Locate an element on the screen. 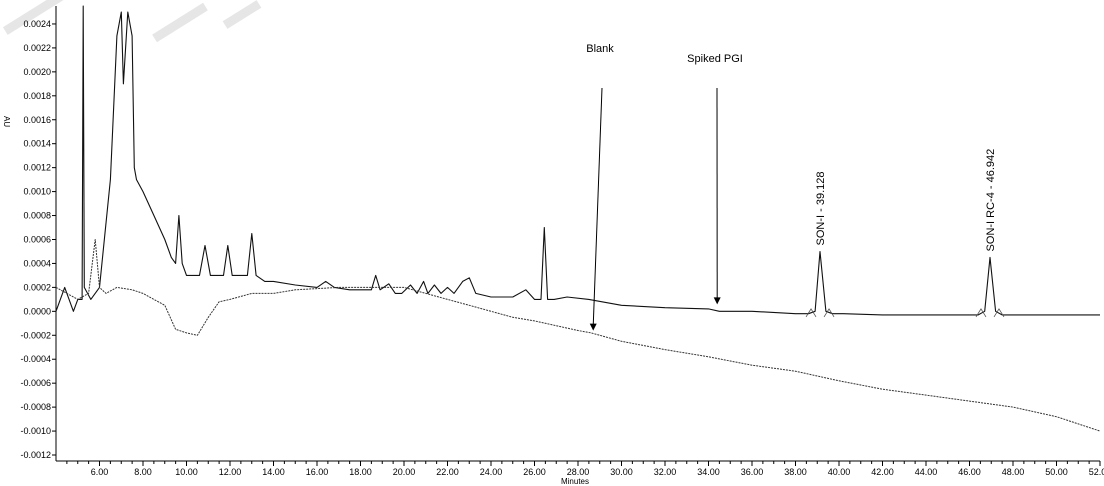 This screenshot has width=1104, height=486. y-tick-label: 0.0012 is located at coordinates (37, 168).